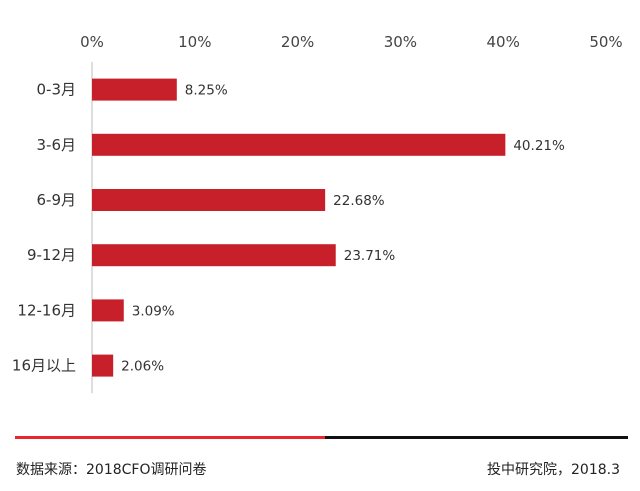  I want to click on category-label: 9-12月, so click(51, 255).